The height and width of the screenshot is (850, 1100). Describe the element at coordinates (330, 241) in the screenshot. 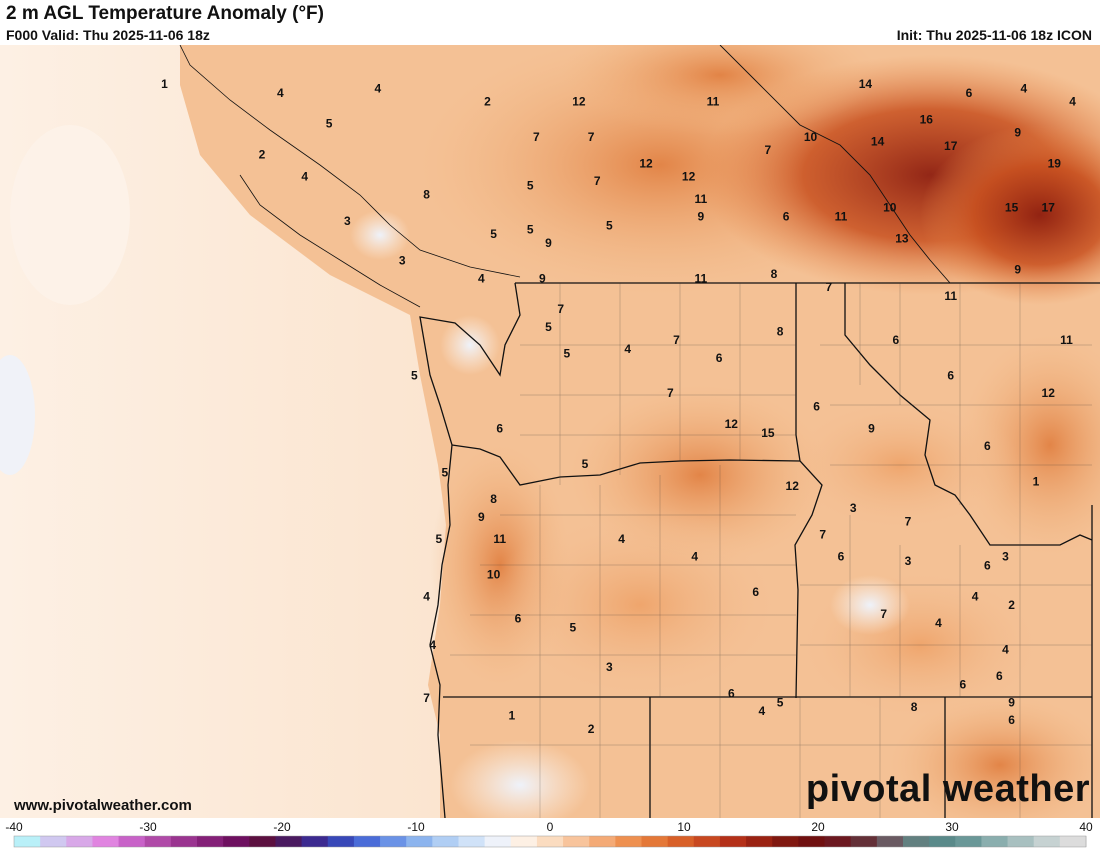

I see `vancouver-island-coast` at that location.